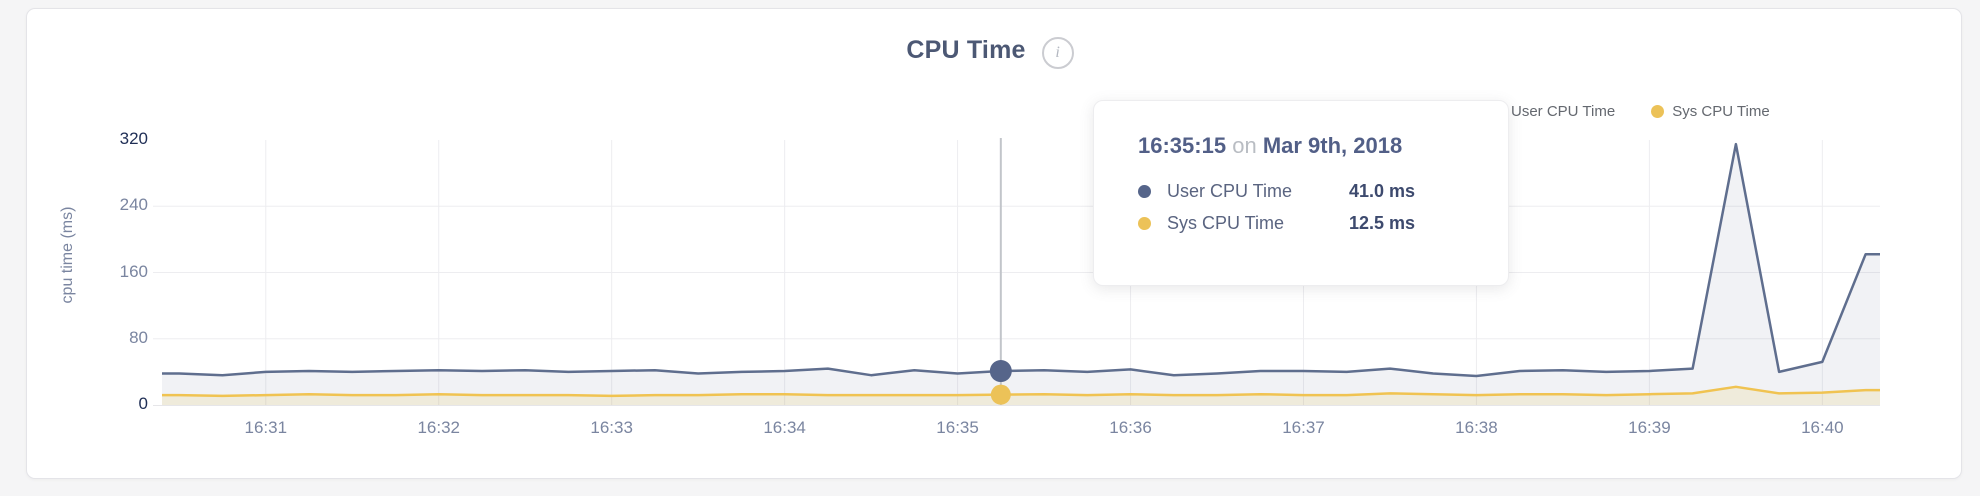 This screenshot has width=1980, height=496. Describe the element at coordinates (1244, 145) in the screenshot. I see `tooltip-on-word: on` at that location.